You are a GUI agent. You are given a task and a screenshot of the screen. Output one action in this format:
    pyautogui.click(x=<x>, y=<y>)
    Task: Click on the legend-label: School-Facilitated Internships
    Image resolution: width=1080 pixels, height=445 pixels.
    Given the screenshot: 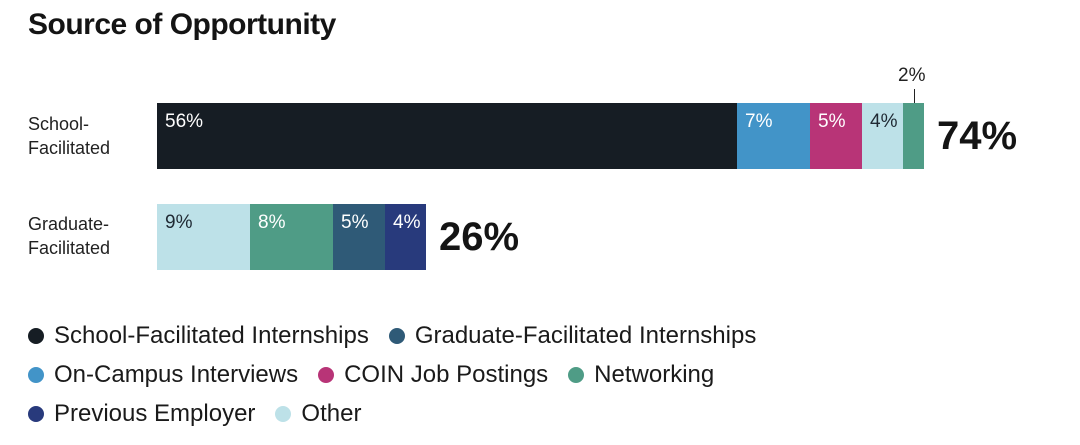 What is the action you would take?
    pyautogui.click(x=211, y=335)
    